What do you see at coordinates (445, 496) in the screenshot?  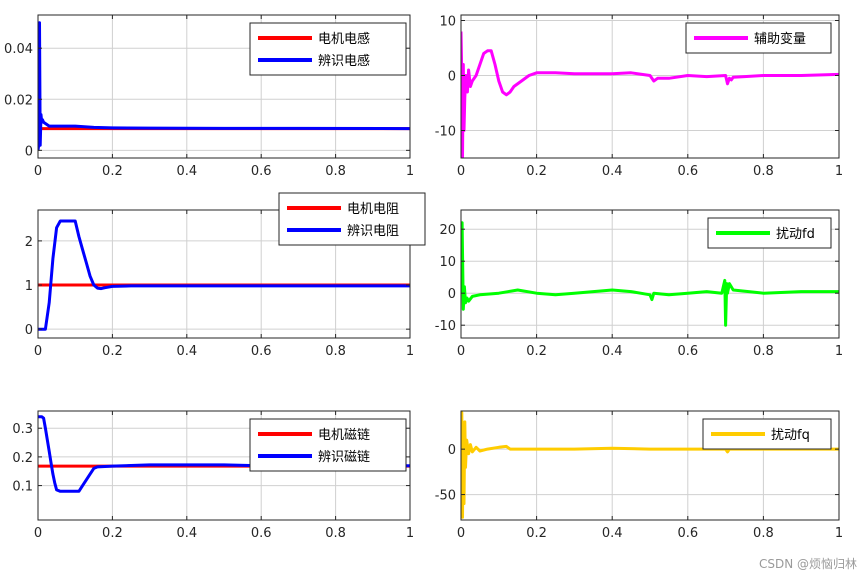 I see `y-tick-label: -50` at bounding box center [445, 496].